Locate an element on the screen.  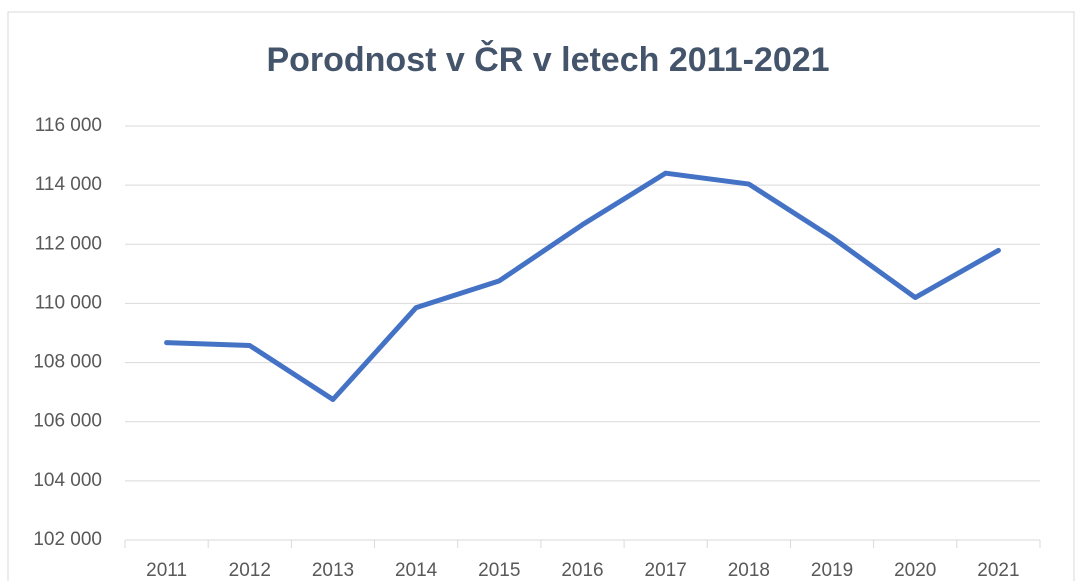
x-tick-label: 2017 is located at coordinates (666, 570).